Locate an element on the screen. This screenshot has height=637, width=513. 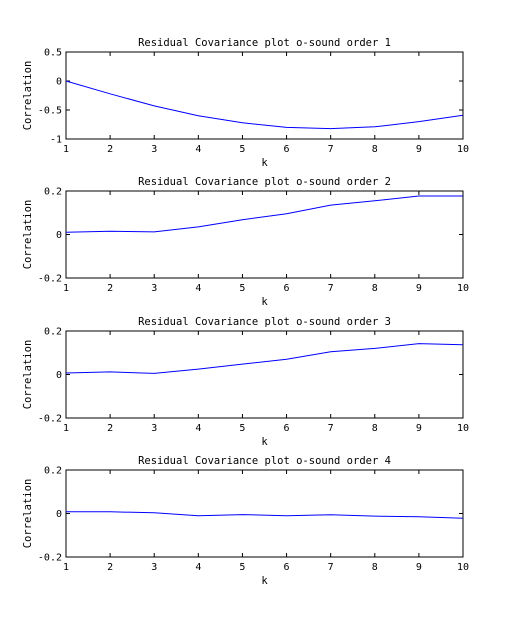
chart-title: Residual Covariance plot o-sound order 3 is located at coordinates (264, 322).